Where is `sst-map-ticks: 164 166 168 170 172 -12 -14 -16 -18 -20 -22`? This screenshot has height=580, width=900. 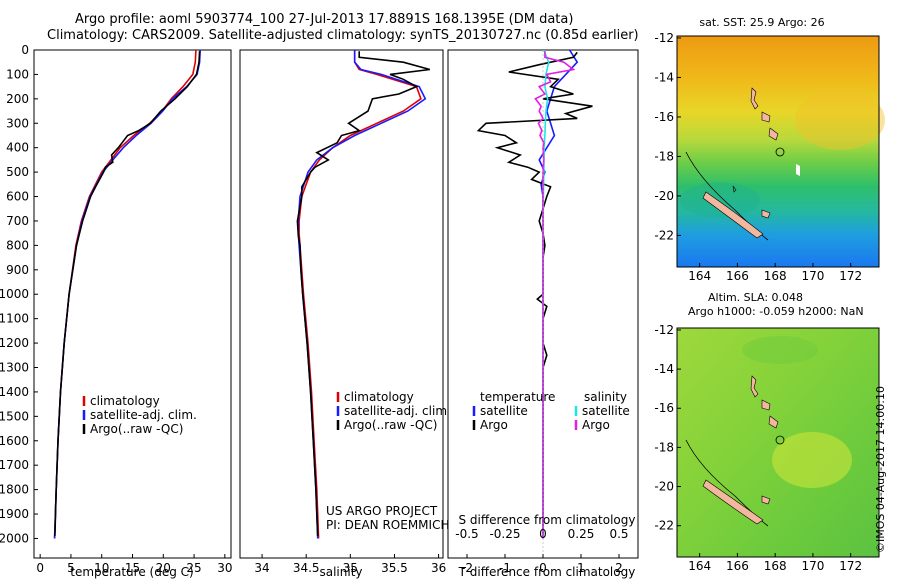
sst-map-ticks: 164 166 168 170 172 -12 -14 -16 -18 -20 -22 is located at coordinates (758, 157).